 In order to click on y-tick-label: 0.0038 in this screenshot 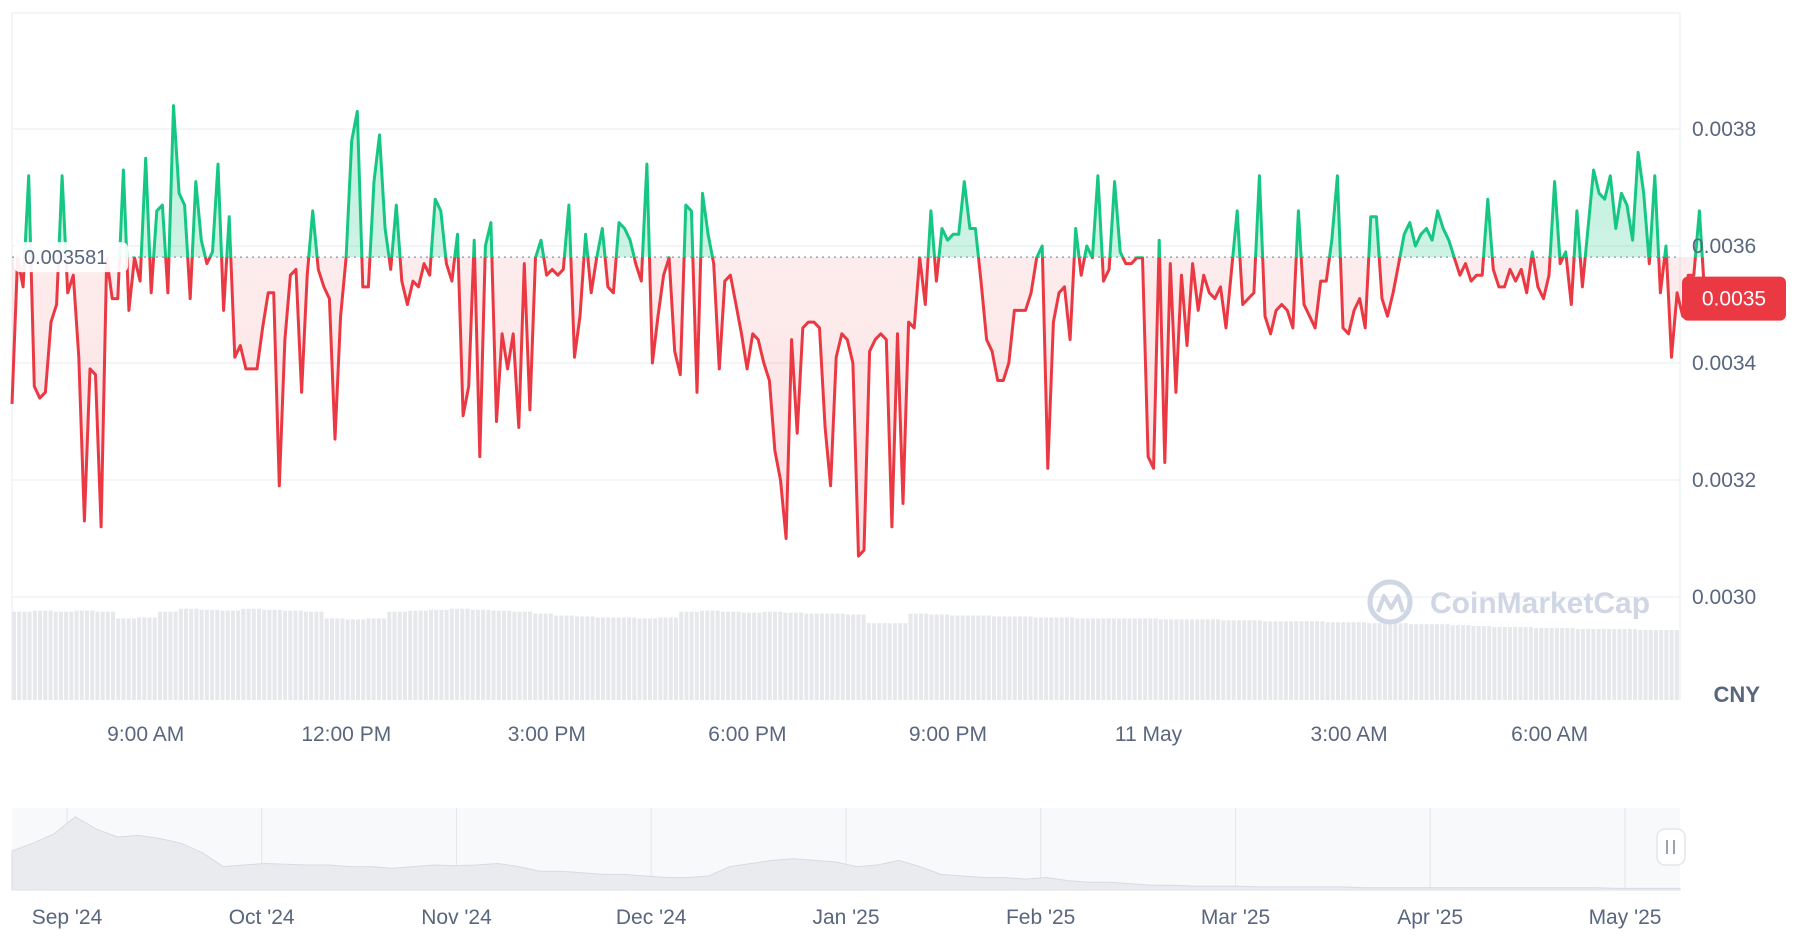, I will do `click(1724, 129)`.